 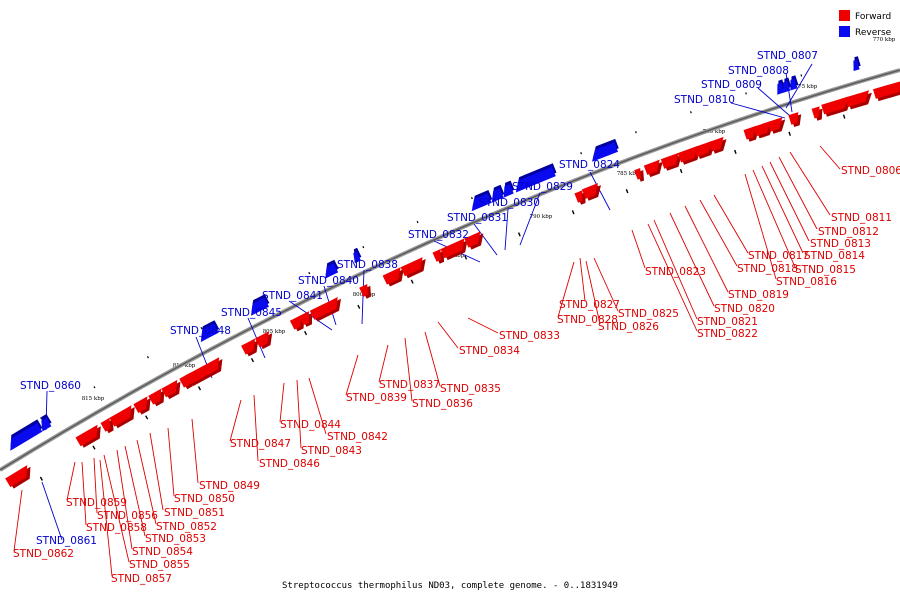 I want to click on gene-label: STND_0832, so click(x=438, y=235).